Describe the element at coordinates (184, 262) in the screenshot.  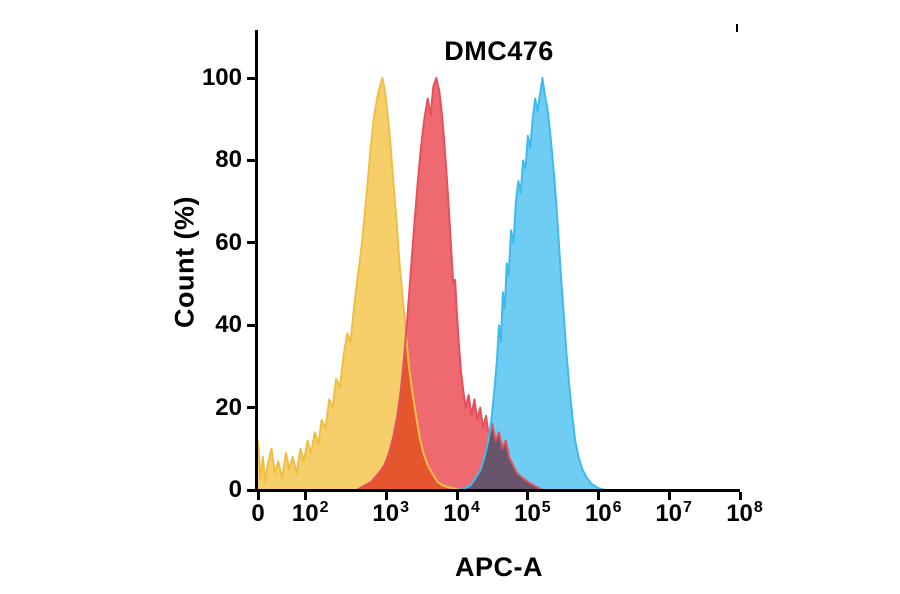
I see `y-axis-label: Count (%)` at that location.